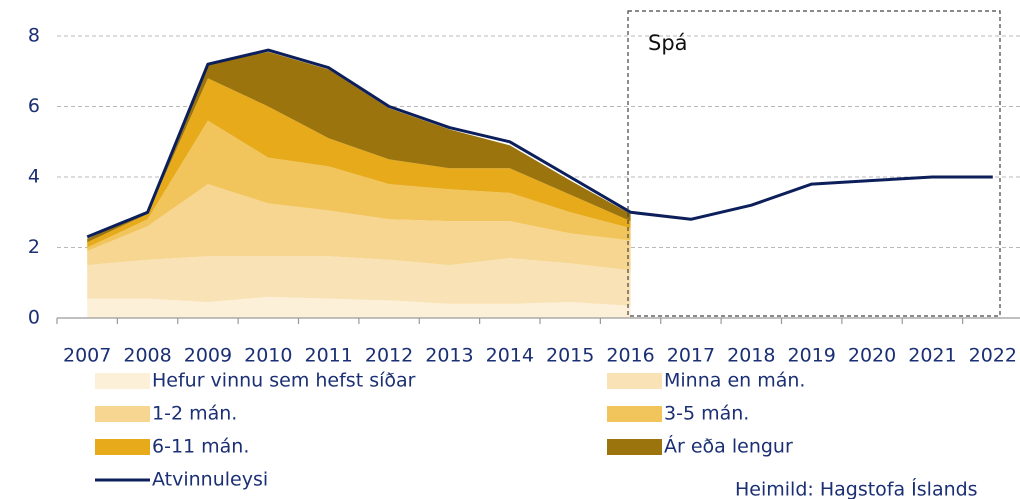  Describe the element at coordinates (34, 318) in the screenshot. I see `y-tick-label: 0` at that location.